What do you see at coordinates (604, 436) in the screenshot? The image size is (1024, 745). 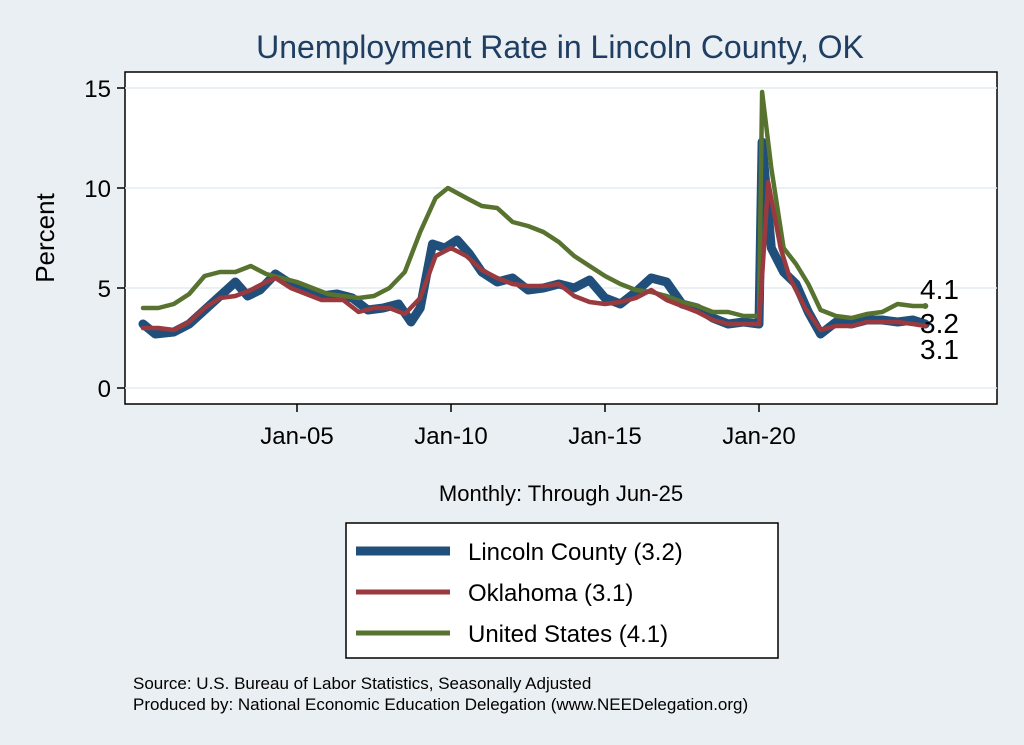 I see `x-tick-label-jan-15: Jan-15` at bounding box center [604, 436].